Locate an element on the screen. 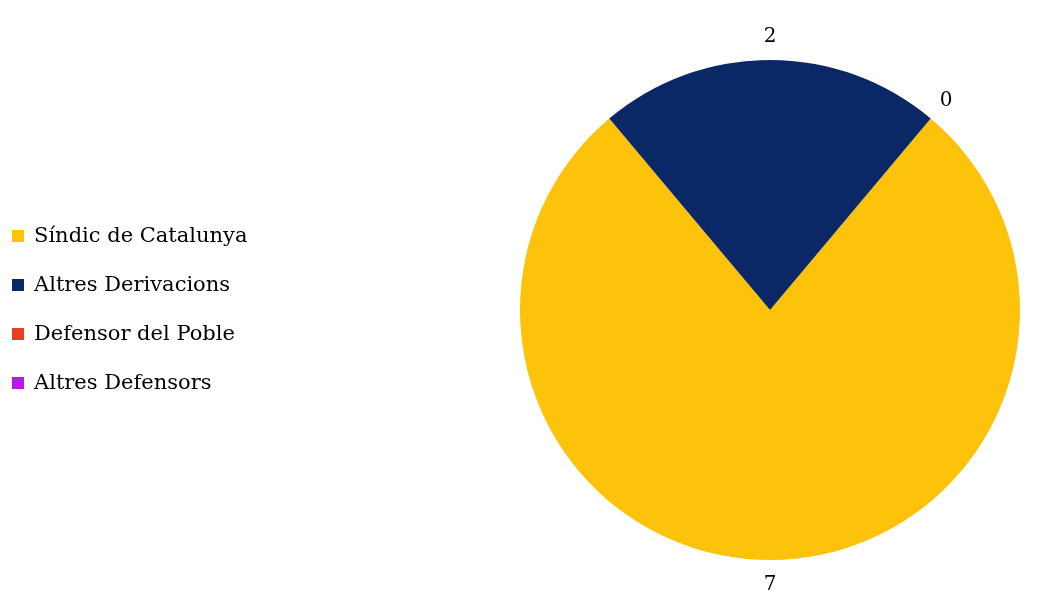 The width and height of the screenshot is (1064, 610). legend-label: Altres Defensors is located at coordinates (122, 381).